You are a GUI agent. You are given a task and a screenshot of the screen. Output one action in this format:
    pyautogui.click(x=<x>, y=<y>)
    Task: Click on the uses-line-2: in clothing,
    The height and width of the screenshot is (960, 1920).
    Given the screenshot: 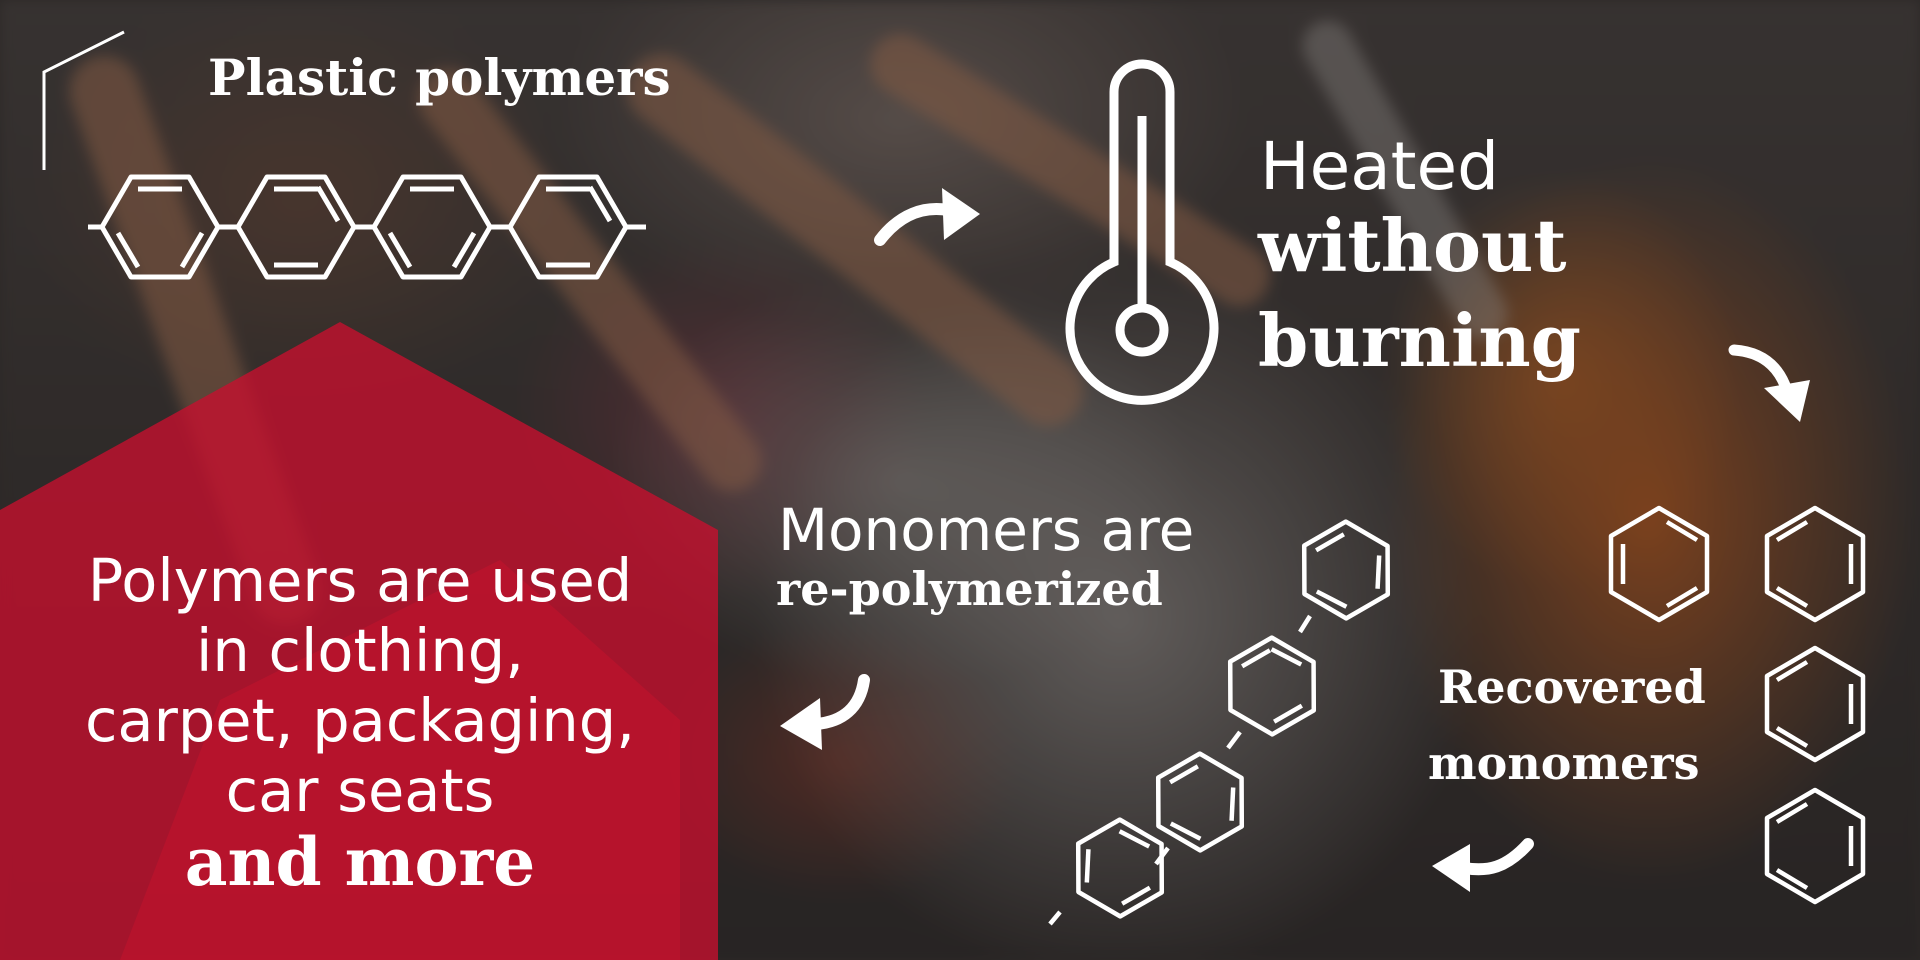 What is the action you would take?
    pyautogui.click(x=360, y=650)
    